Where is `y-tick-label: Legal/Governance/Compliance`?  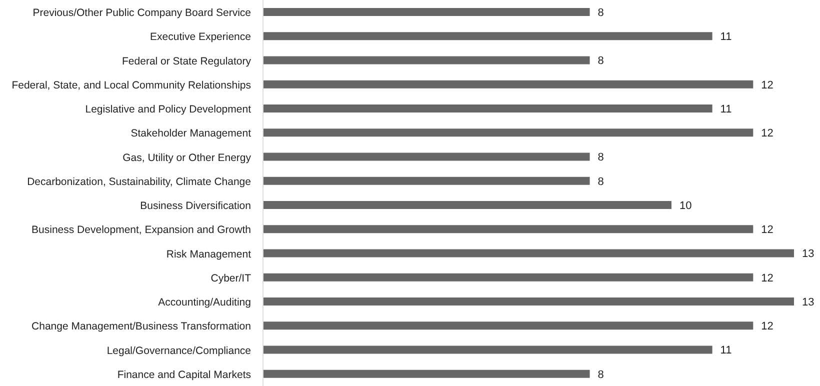 y-tick-label: Legal/Governance/Compliance is located at coordinates (179, 350).